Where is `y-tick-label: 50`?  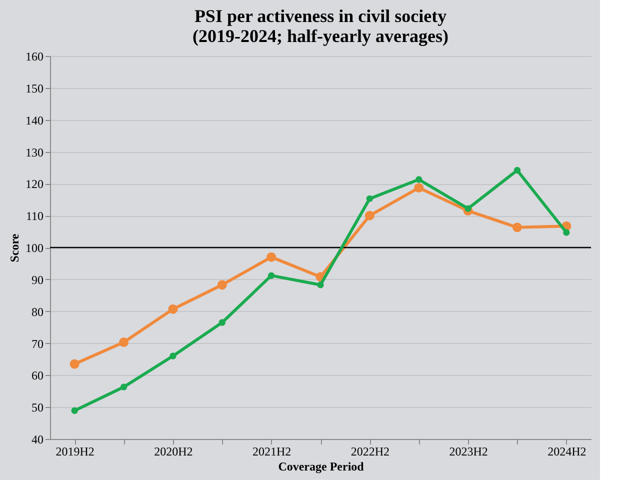 y-tick-label: 50 is located at coordinates (38, 407).